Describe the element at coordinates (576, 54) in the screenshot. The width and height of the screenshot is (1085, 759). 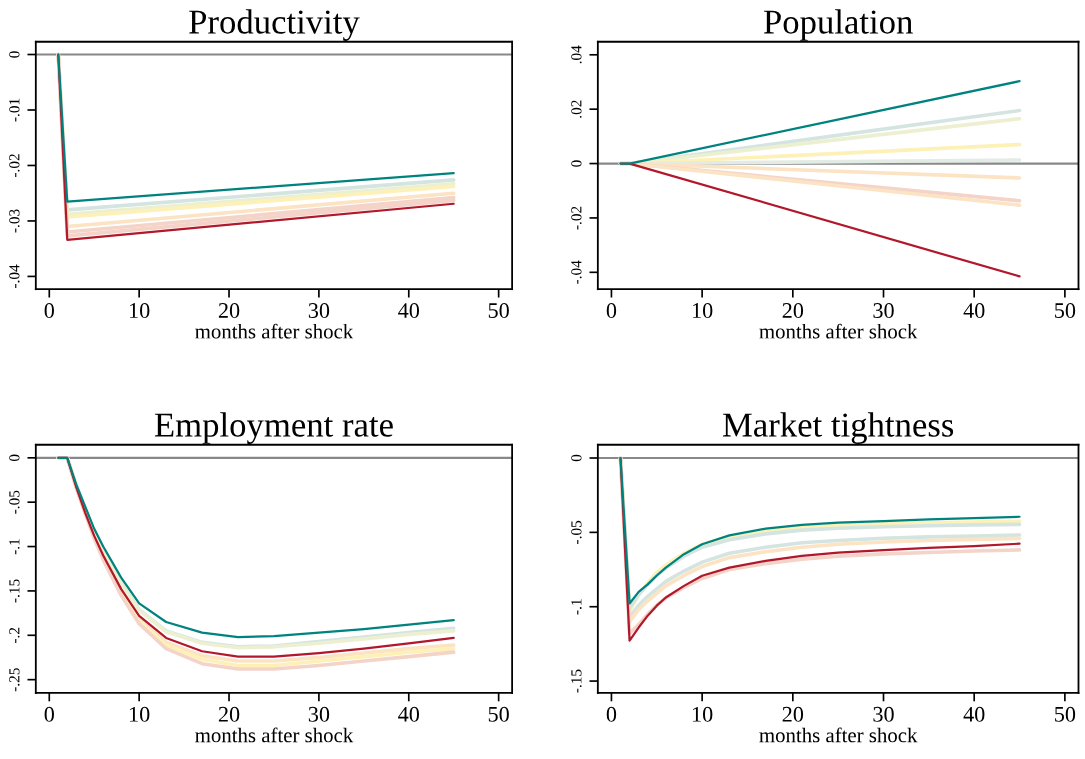
I see `y-tick-label: .04` at that location.